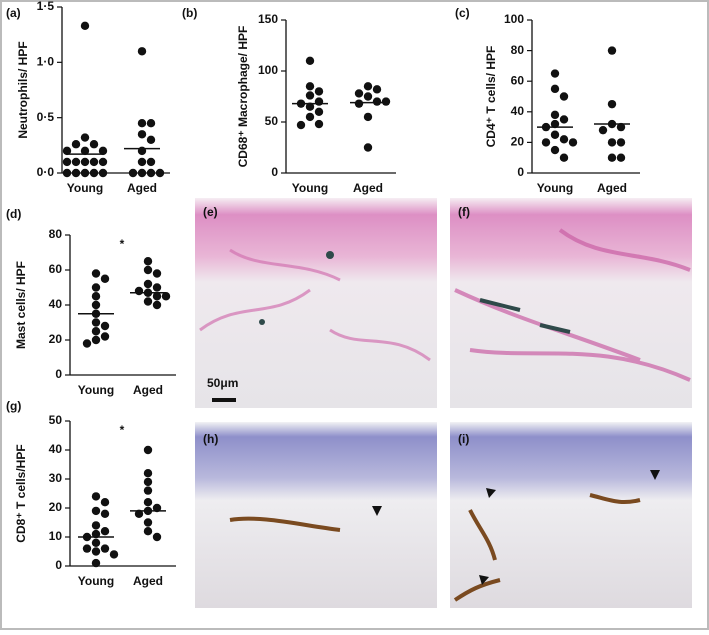 This screenshot has width=709, height=635. Describe the element at coordinates (58, 565) in the screenshot. I see `y-tick-label: 0` at that location.